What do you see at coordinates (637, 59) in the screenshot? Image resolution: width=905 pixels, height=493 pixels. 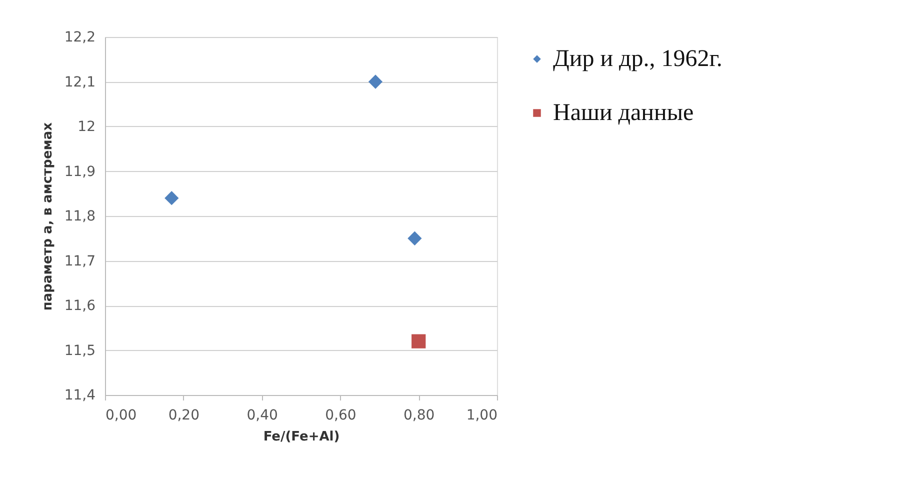 I see `legend-label: Дир и др., 1962г.` at bounding box center [637, 59].